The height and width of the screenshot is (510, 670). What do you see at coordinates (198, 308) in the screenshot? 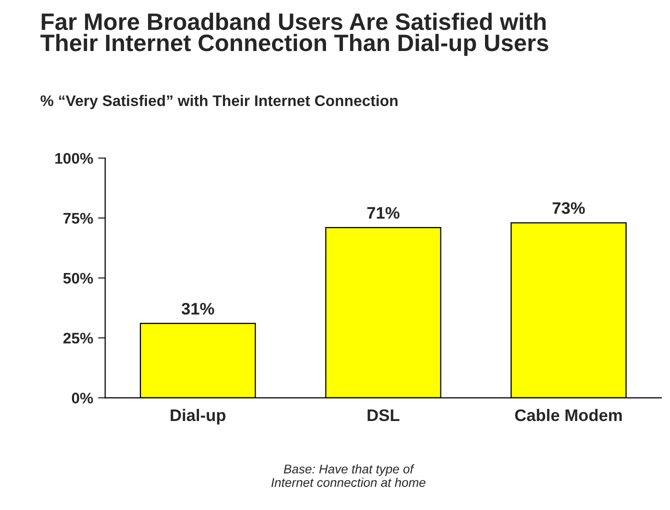
I see `data-label: 31%` at bounding box center [198, 308].